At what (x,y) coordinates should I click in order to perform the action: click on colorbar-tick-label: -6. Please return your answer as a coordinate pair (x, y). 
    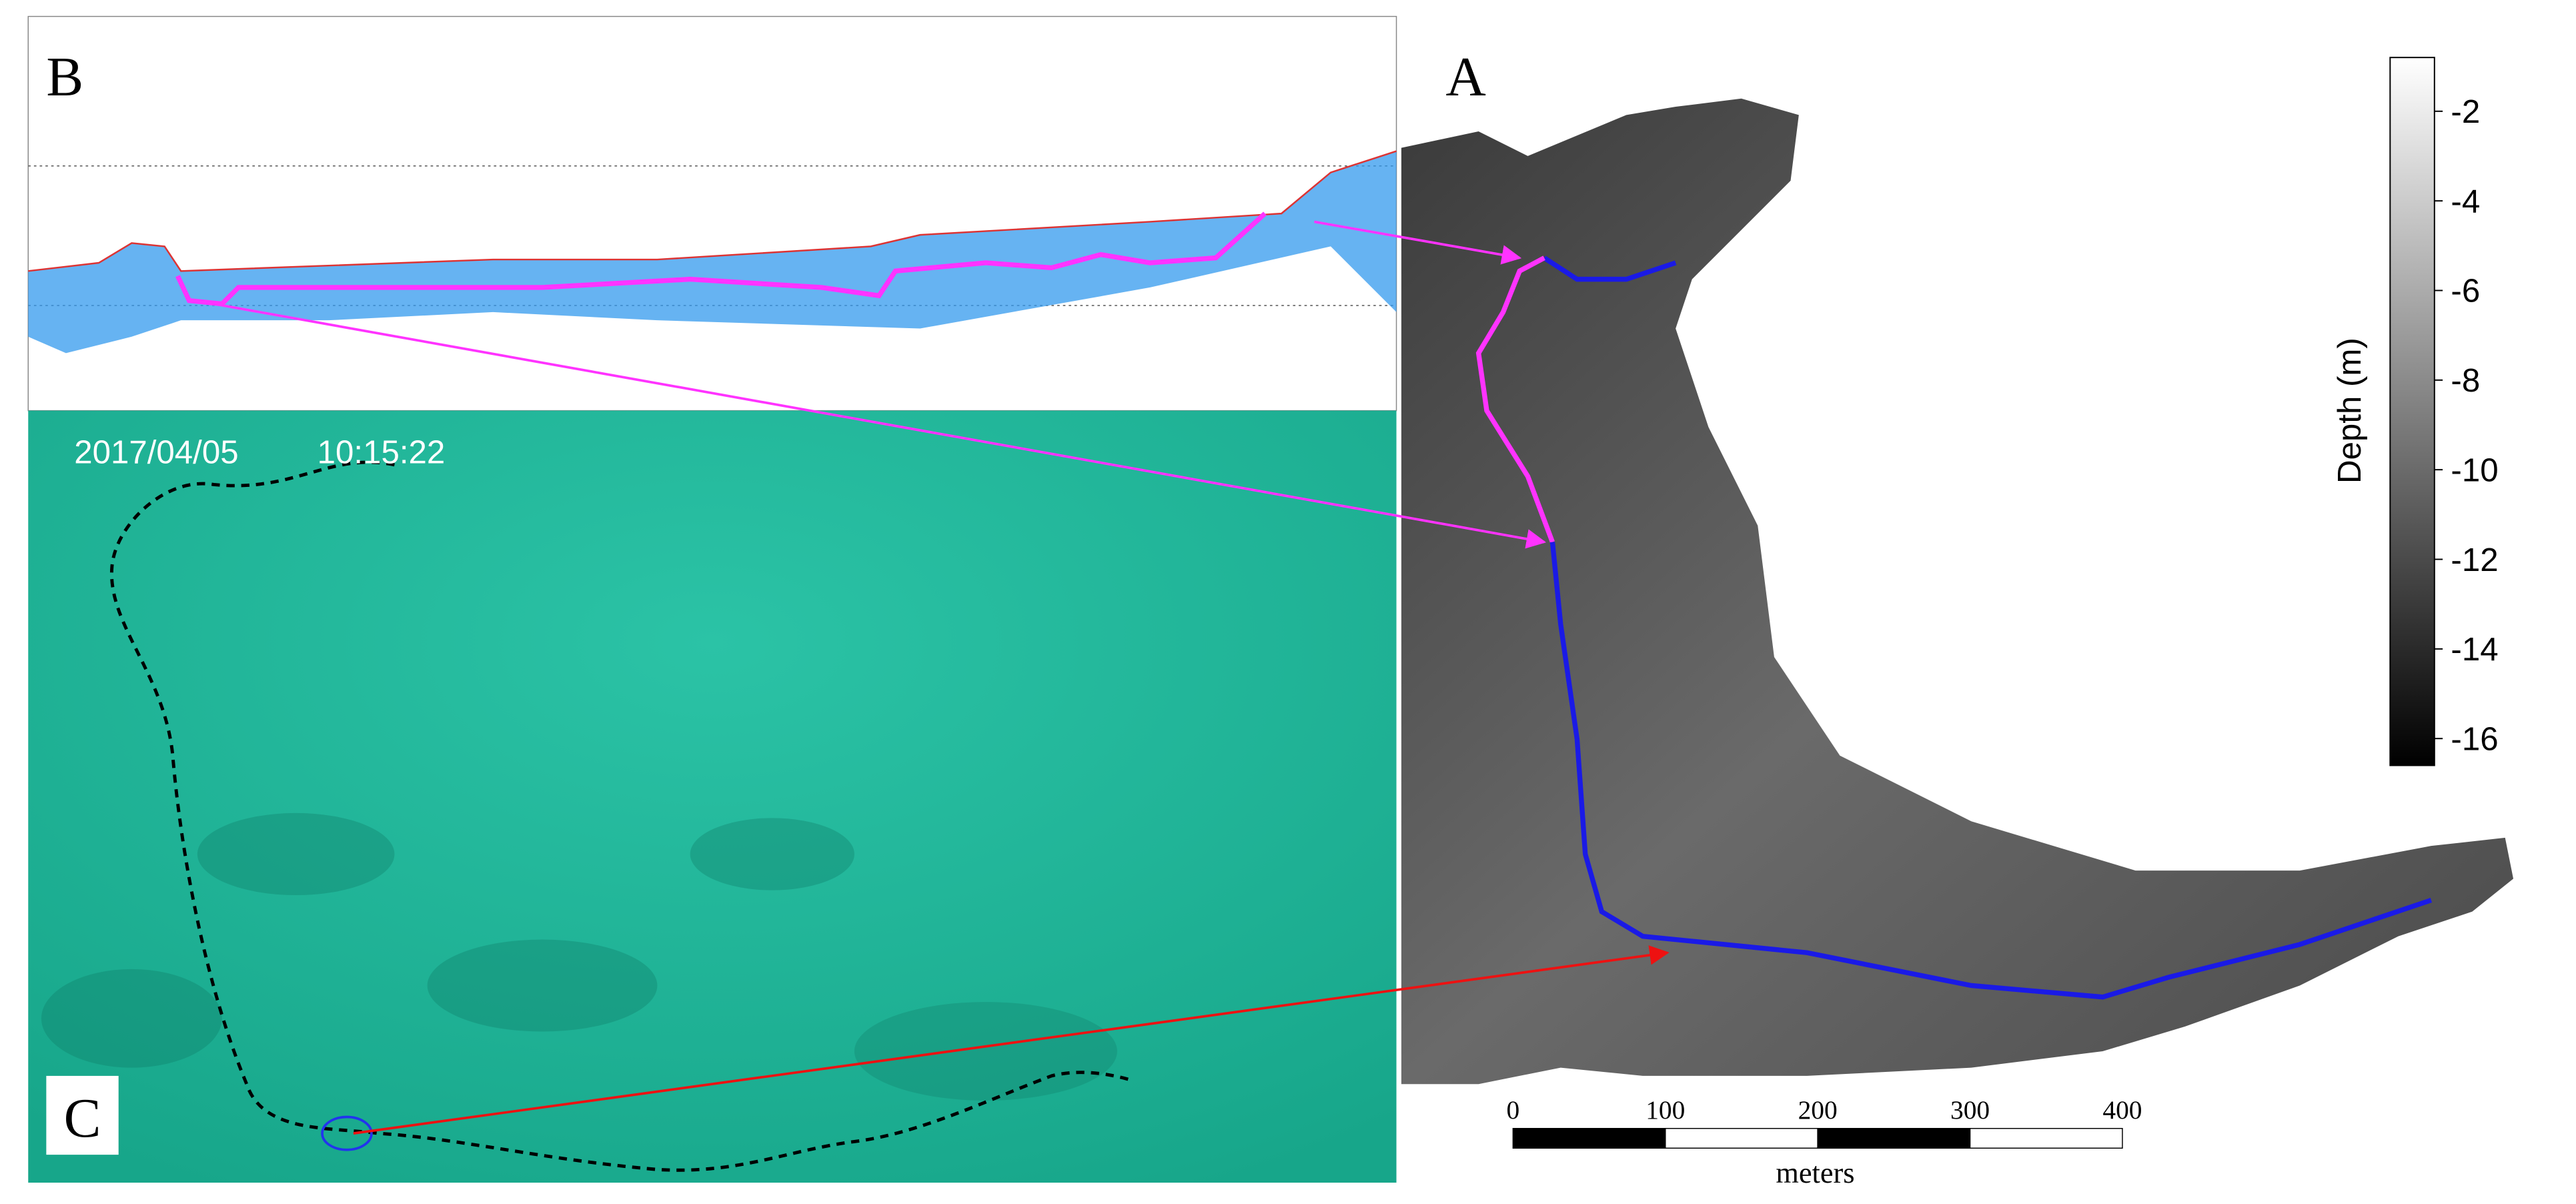
    Looking at the image, I should click on (2465, 291).